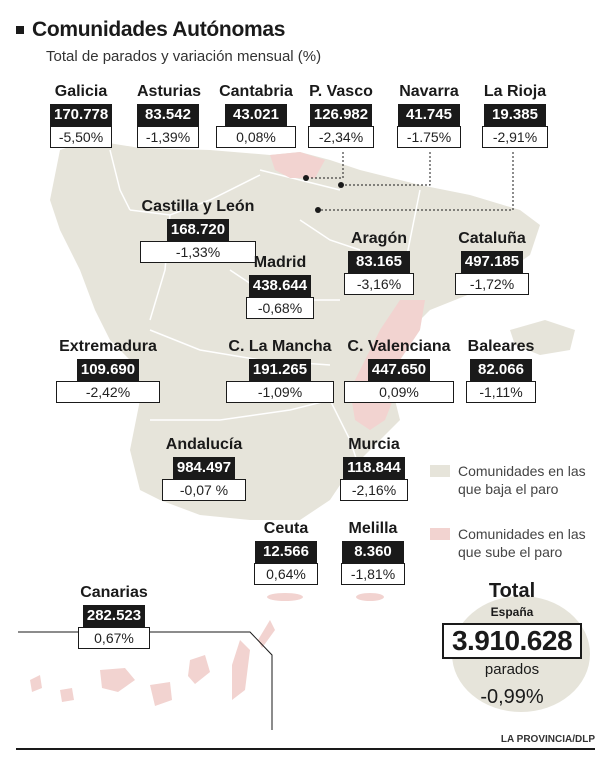 The height and width of the screenshot is (762, 609). What do you see at coordinates (429, 91) in the screenshot?
I see `region-name: Navarra` at bounding box center [429, 91].